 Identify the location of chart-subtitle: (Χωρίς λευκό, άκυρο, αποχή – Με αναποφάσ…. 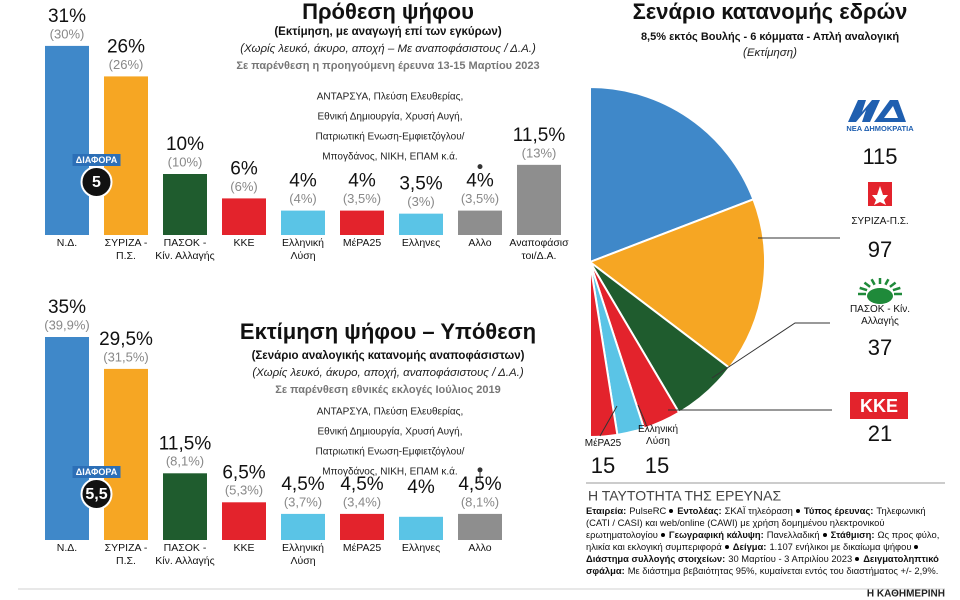
(388, 49).